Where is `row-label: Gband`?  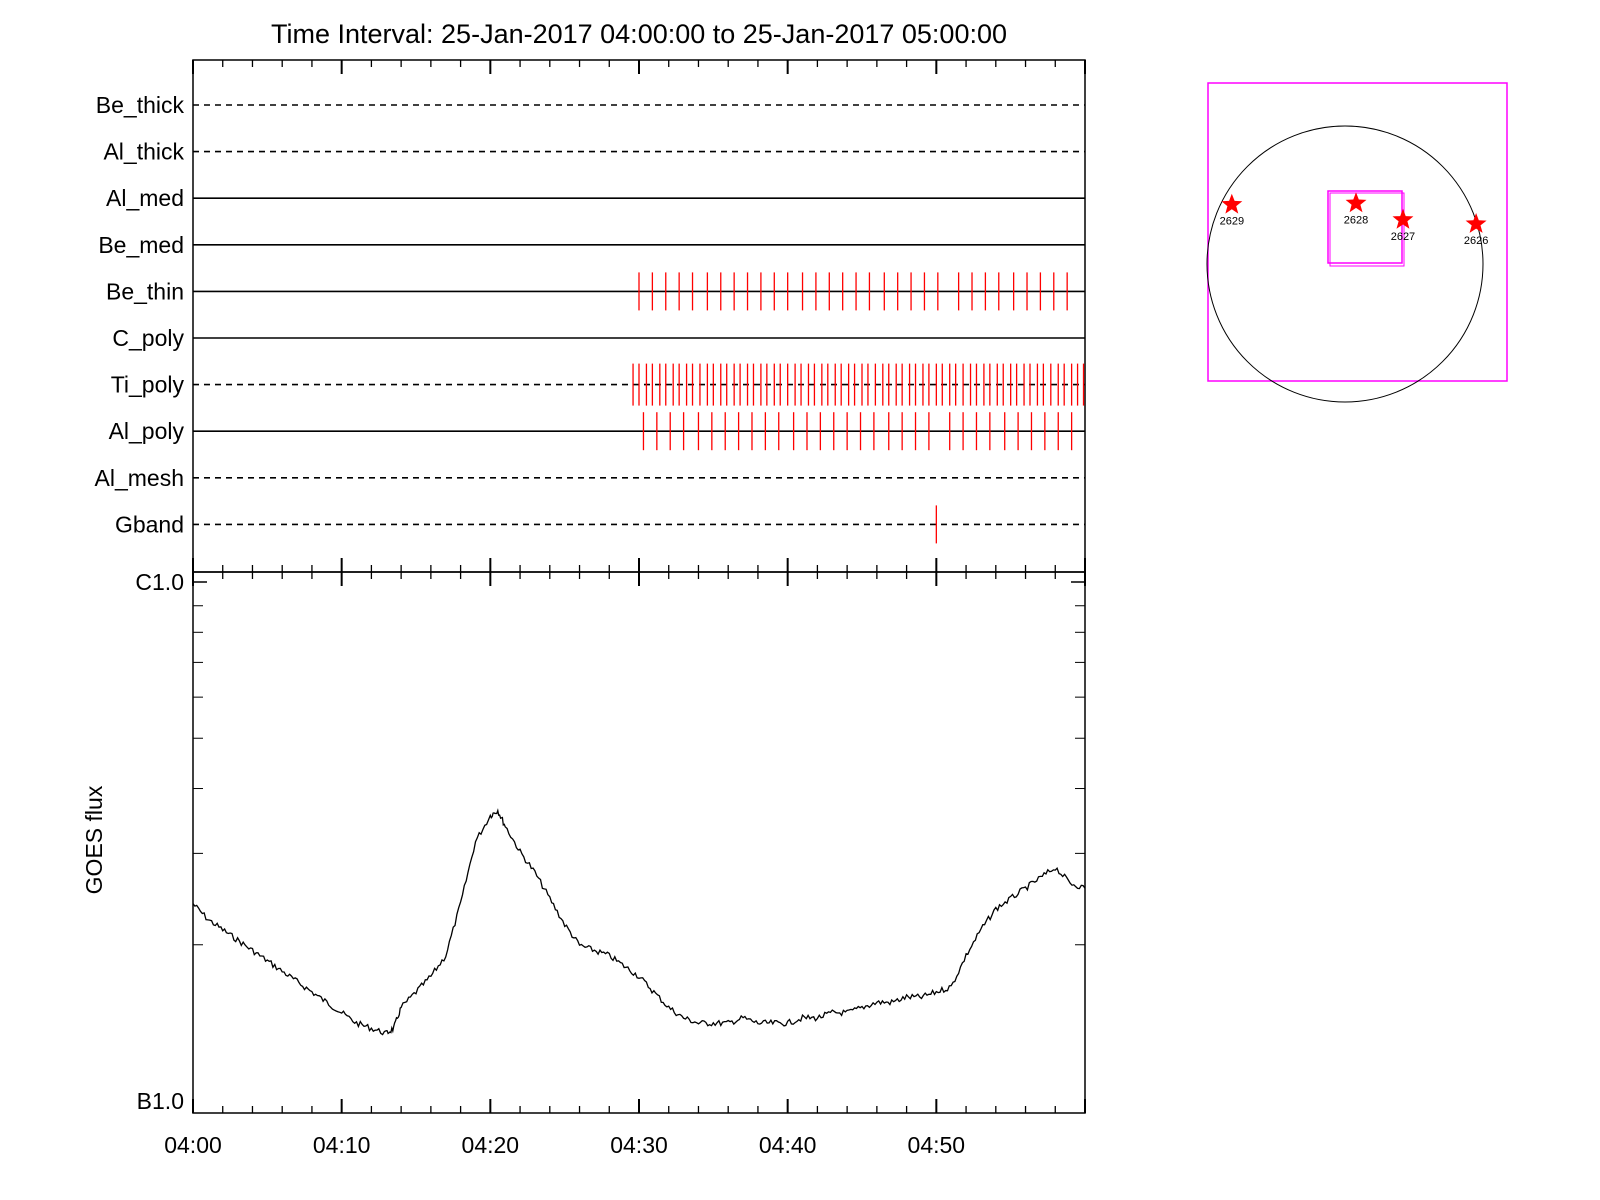 row-label: Gband is located at coordinates (149, 524).